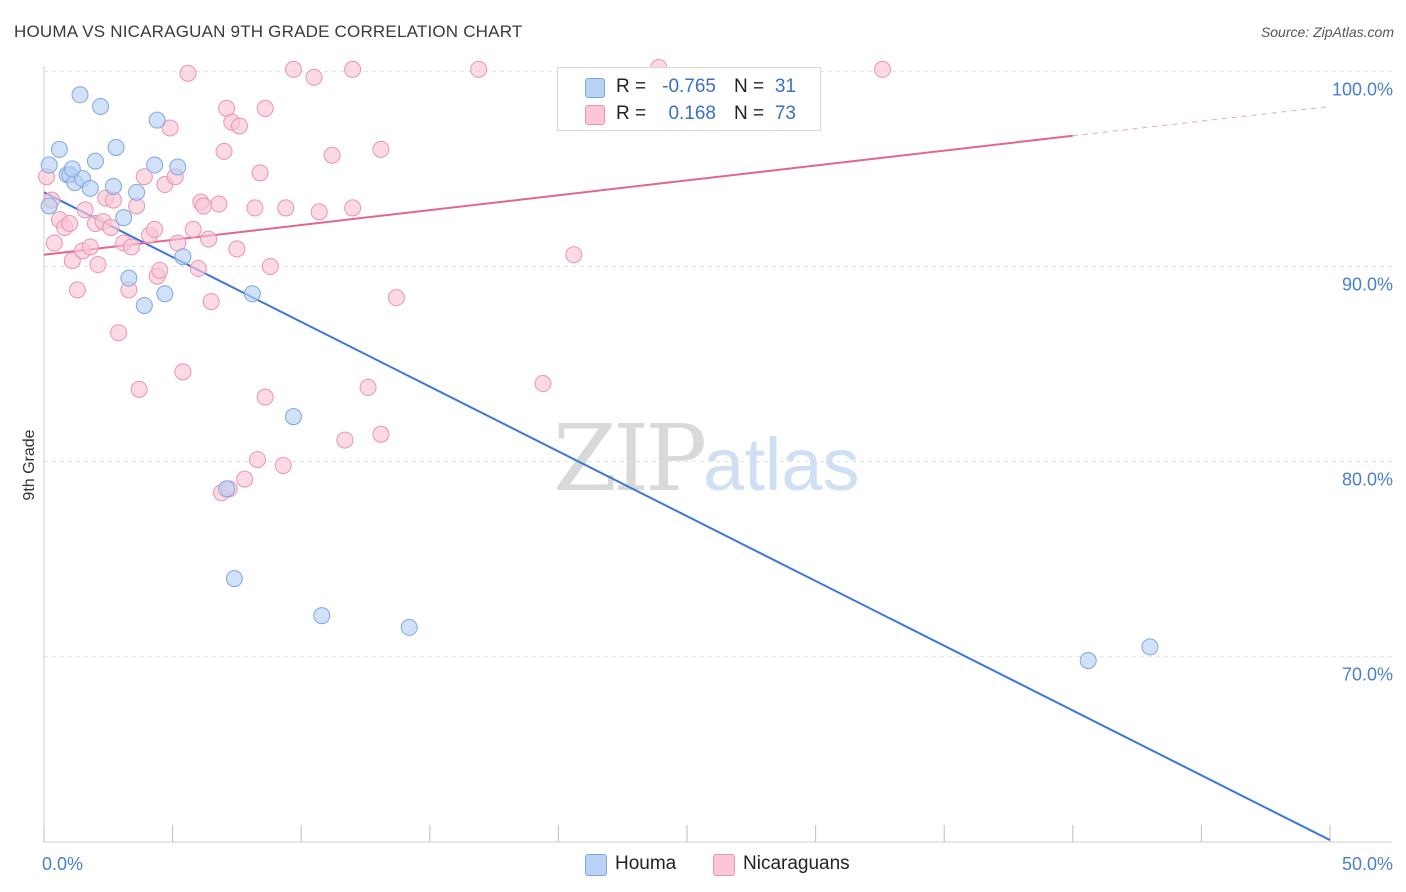 The image size is (1406, 892). I want to click on houma-legend-swatch, so click(596, 865).